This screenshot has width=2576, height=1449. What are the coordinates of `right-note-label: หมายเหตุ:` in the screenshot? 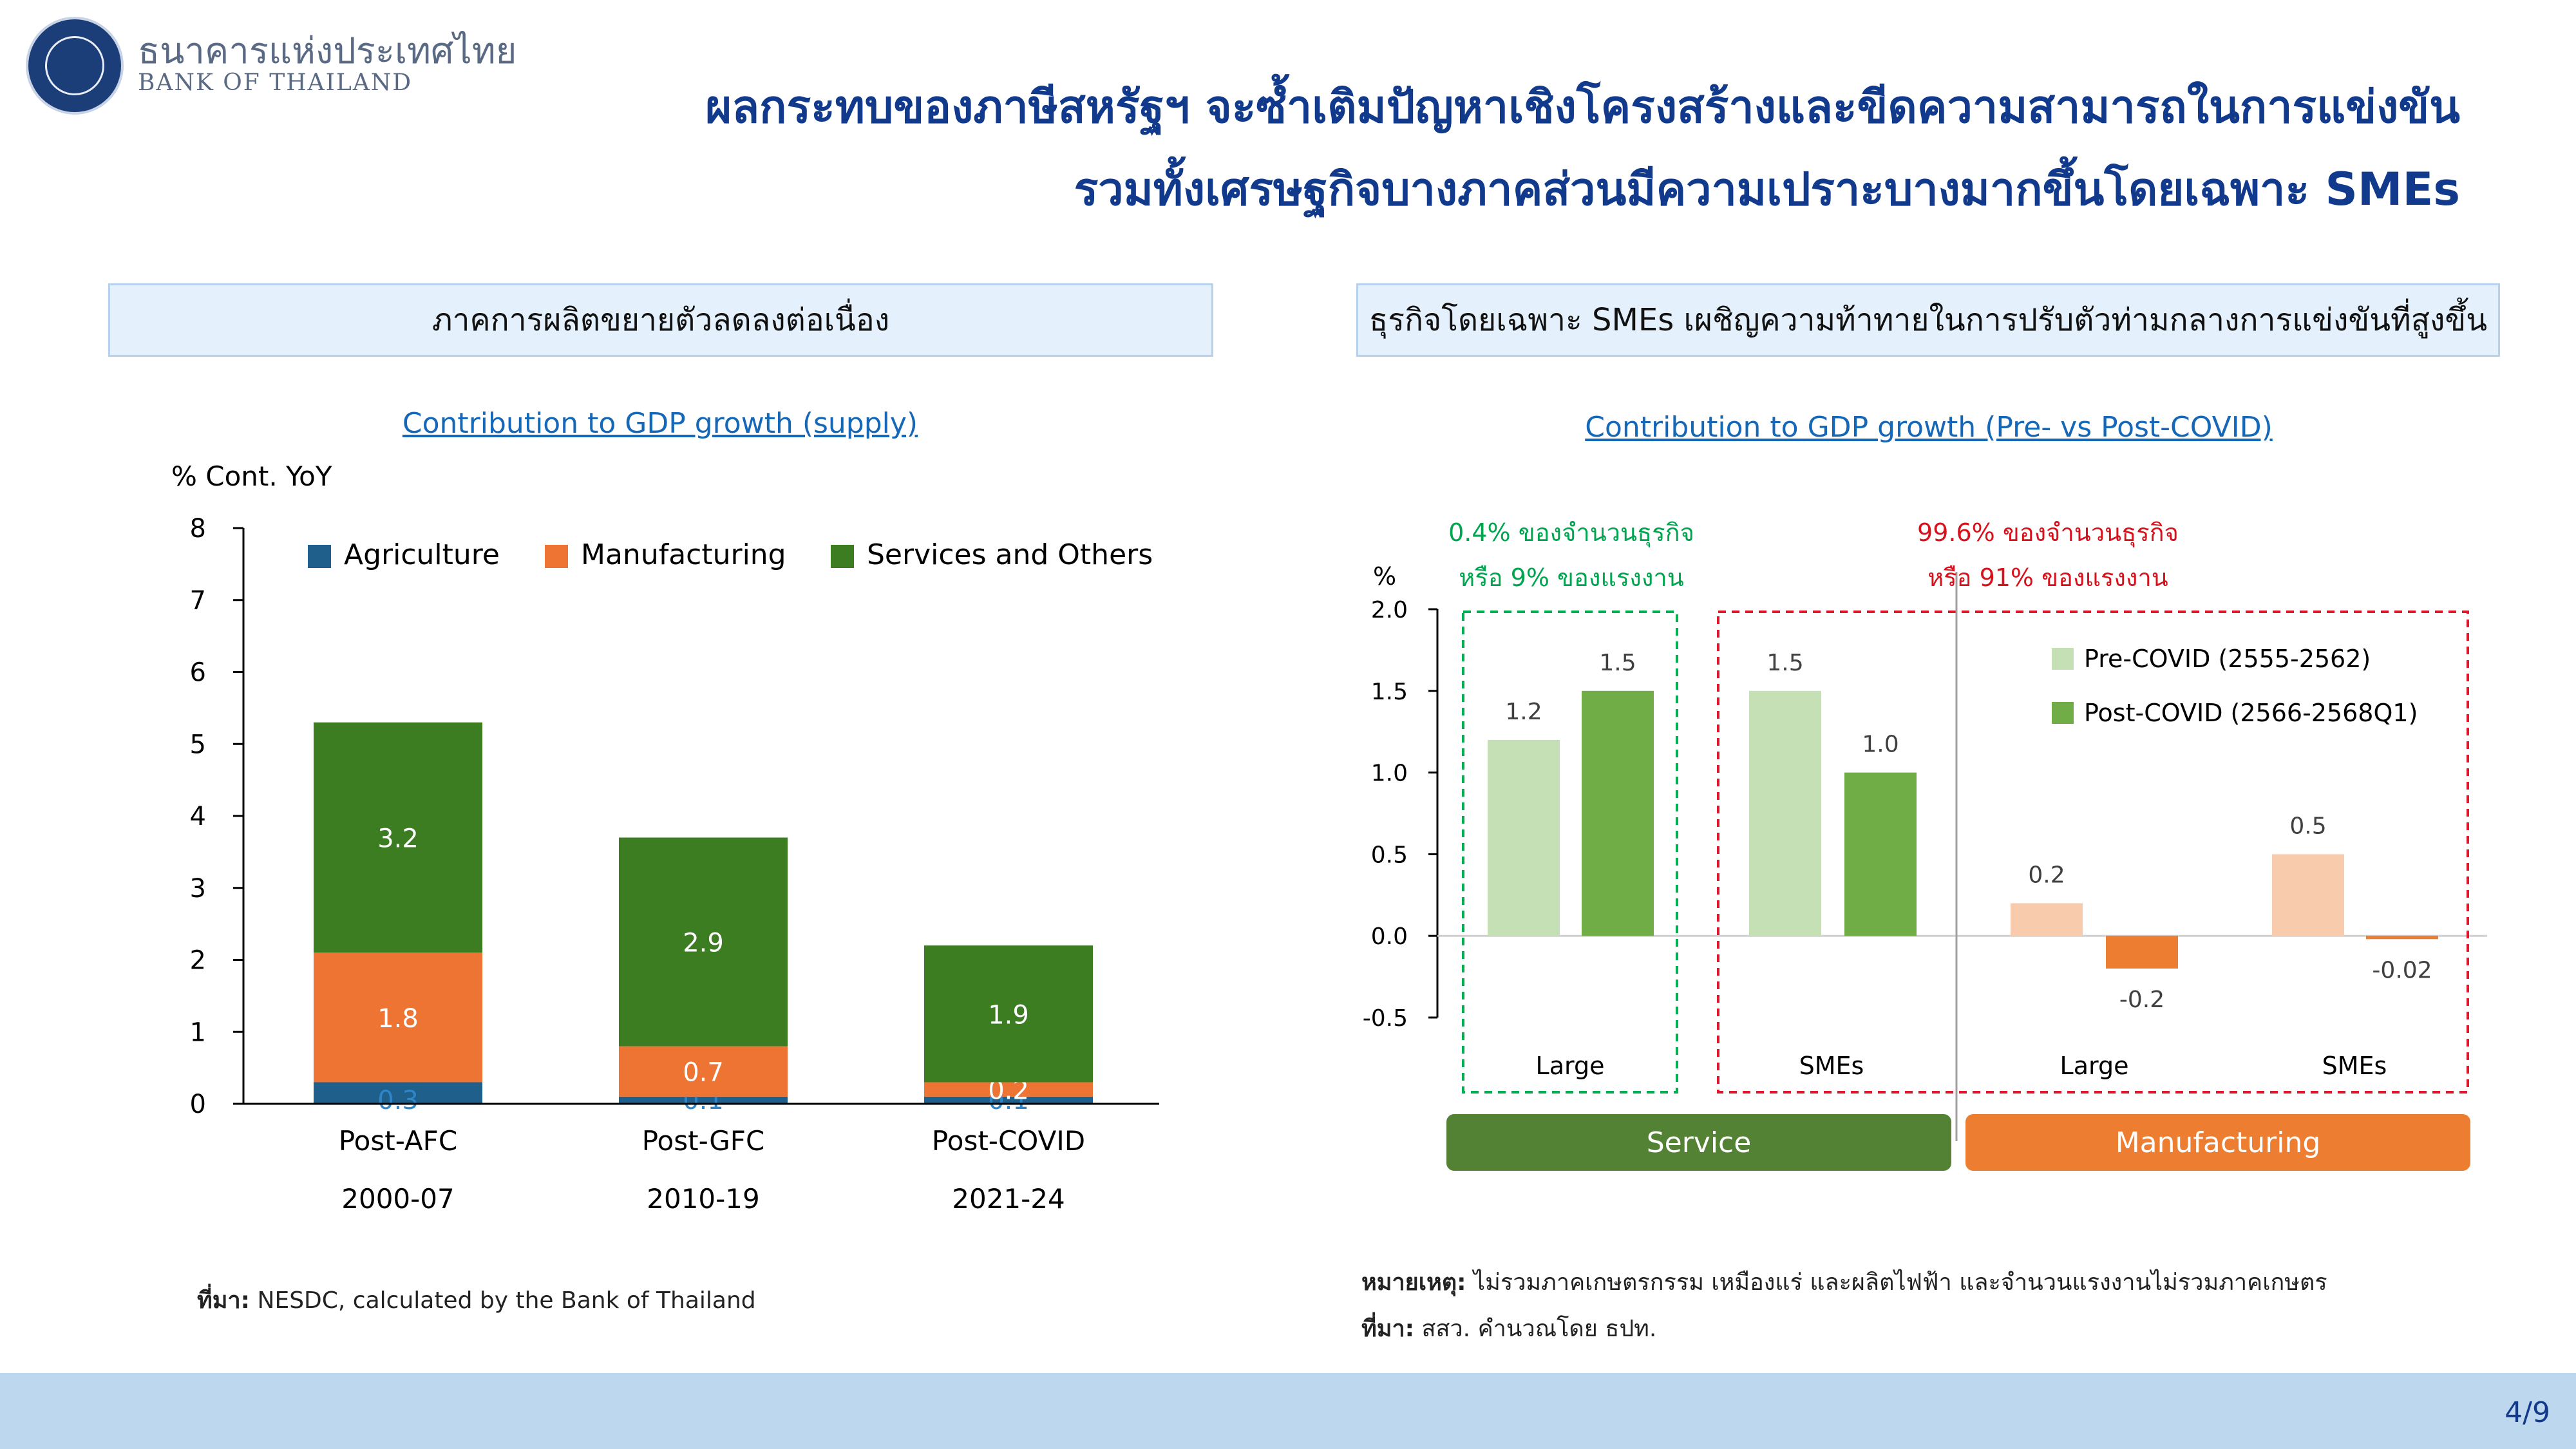 It's located at (1413, 1283).